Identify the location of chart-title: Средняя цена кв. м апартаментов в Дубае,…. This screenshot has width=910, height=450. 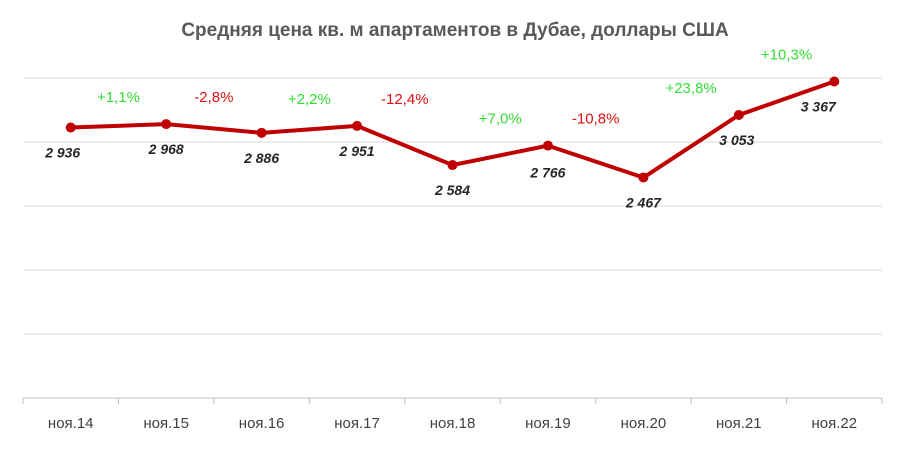
(455, 30).